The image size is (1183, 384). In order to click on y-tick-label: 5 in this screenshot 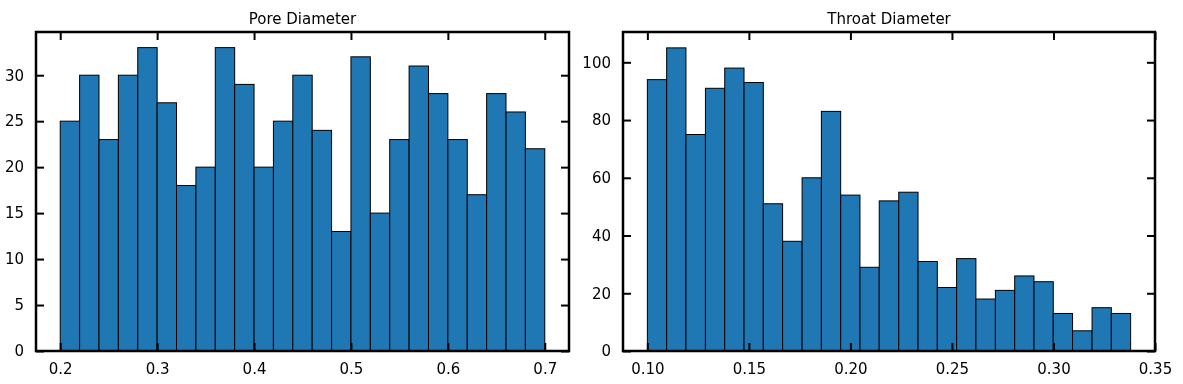, I will do `click(19, 305)`.